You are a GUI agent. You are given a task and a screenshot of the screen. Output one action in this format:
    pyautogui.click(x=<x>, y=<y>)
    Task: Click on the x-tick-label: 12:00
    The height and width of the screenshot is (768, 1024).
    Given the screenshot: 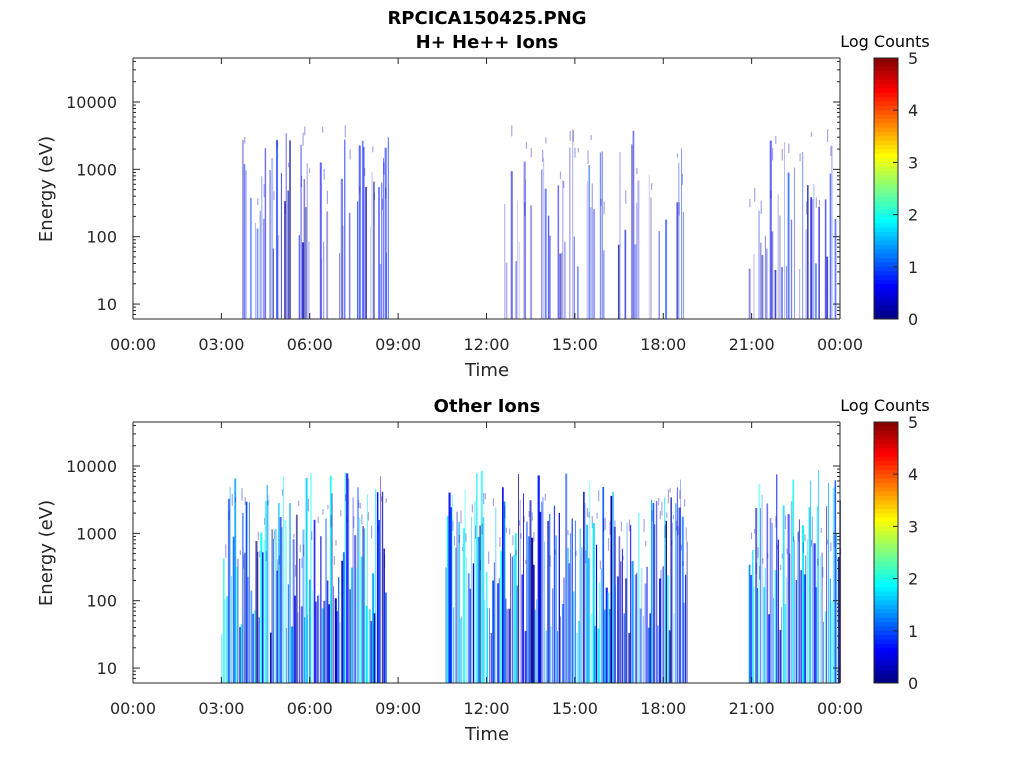 What is the action you would take?
    pyautogui.click(x=486, y=708)
    